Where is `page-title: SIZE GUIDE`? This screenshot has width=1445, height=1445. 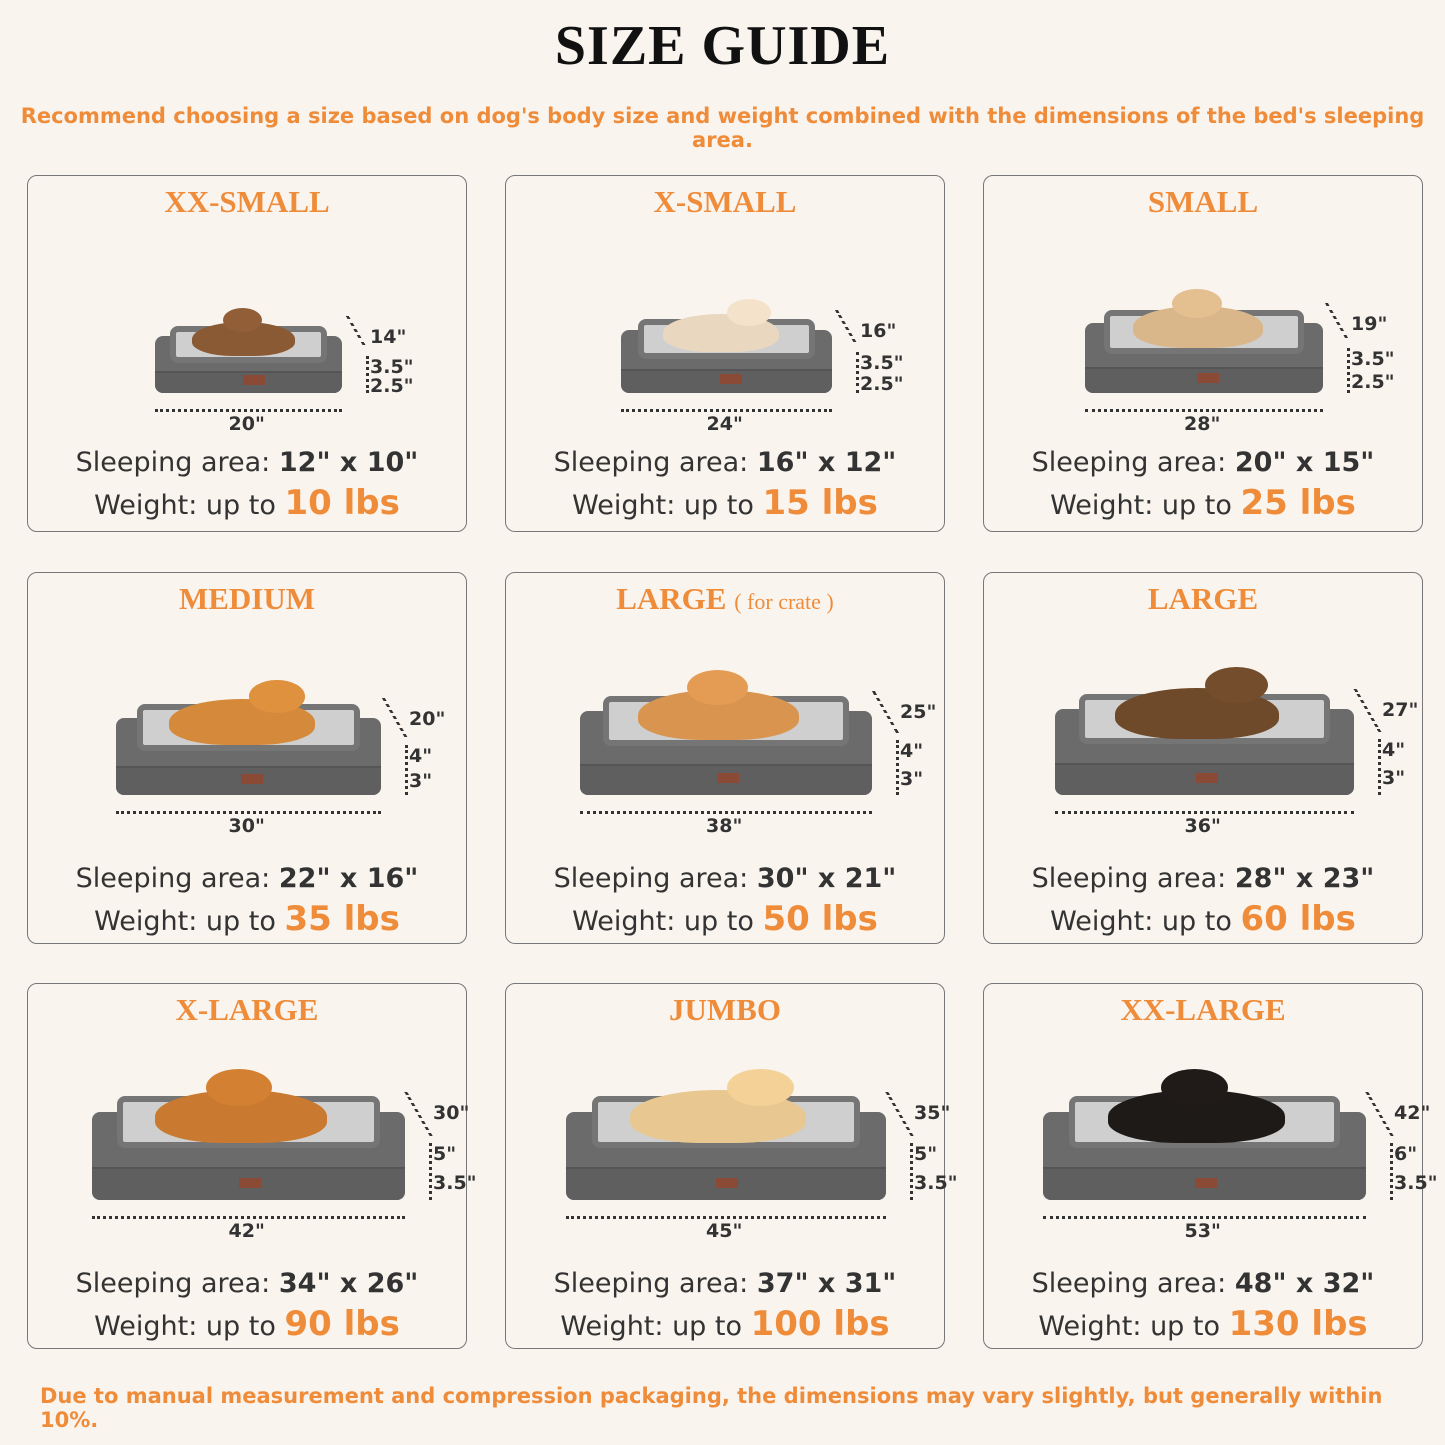
page-title: SIZE GUIDE is located at coordinates (722, 46).